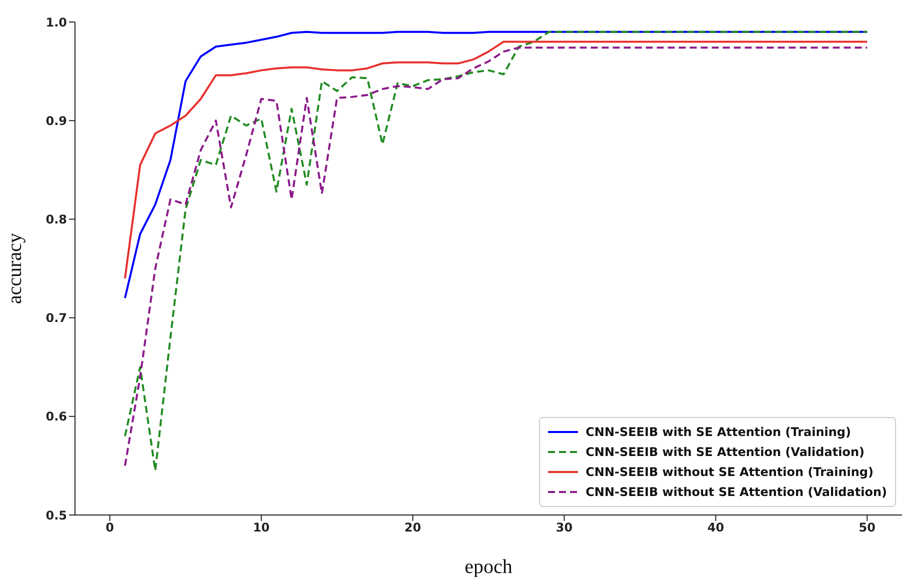  Describe the element at coordinates (56, 417) in the screenshot. I see `y-tick-label: 0.6` at that location.